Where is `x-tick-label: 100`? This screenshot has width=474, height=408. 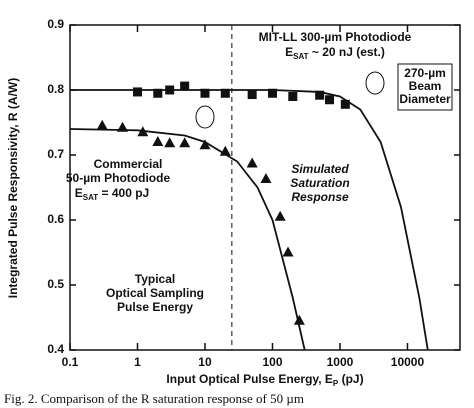
x-tick-label: 100 is located at coordinates (272, 362).